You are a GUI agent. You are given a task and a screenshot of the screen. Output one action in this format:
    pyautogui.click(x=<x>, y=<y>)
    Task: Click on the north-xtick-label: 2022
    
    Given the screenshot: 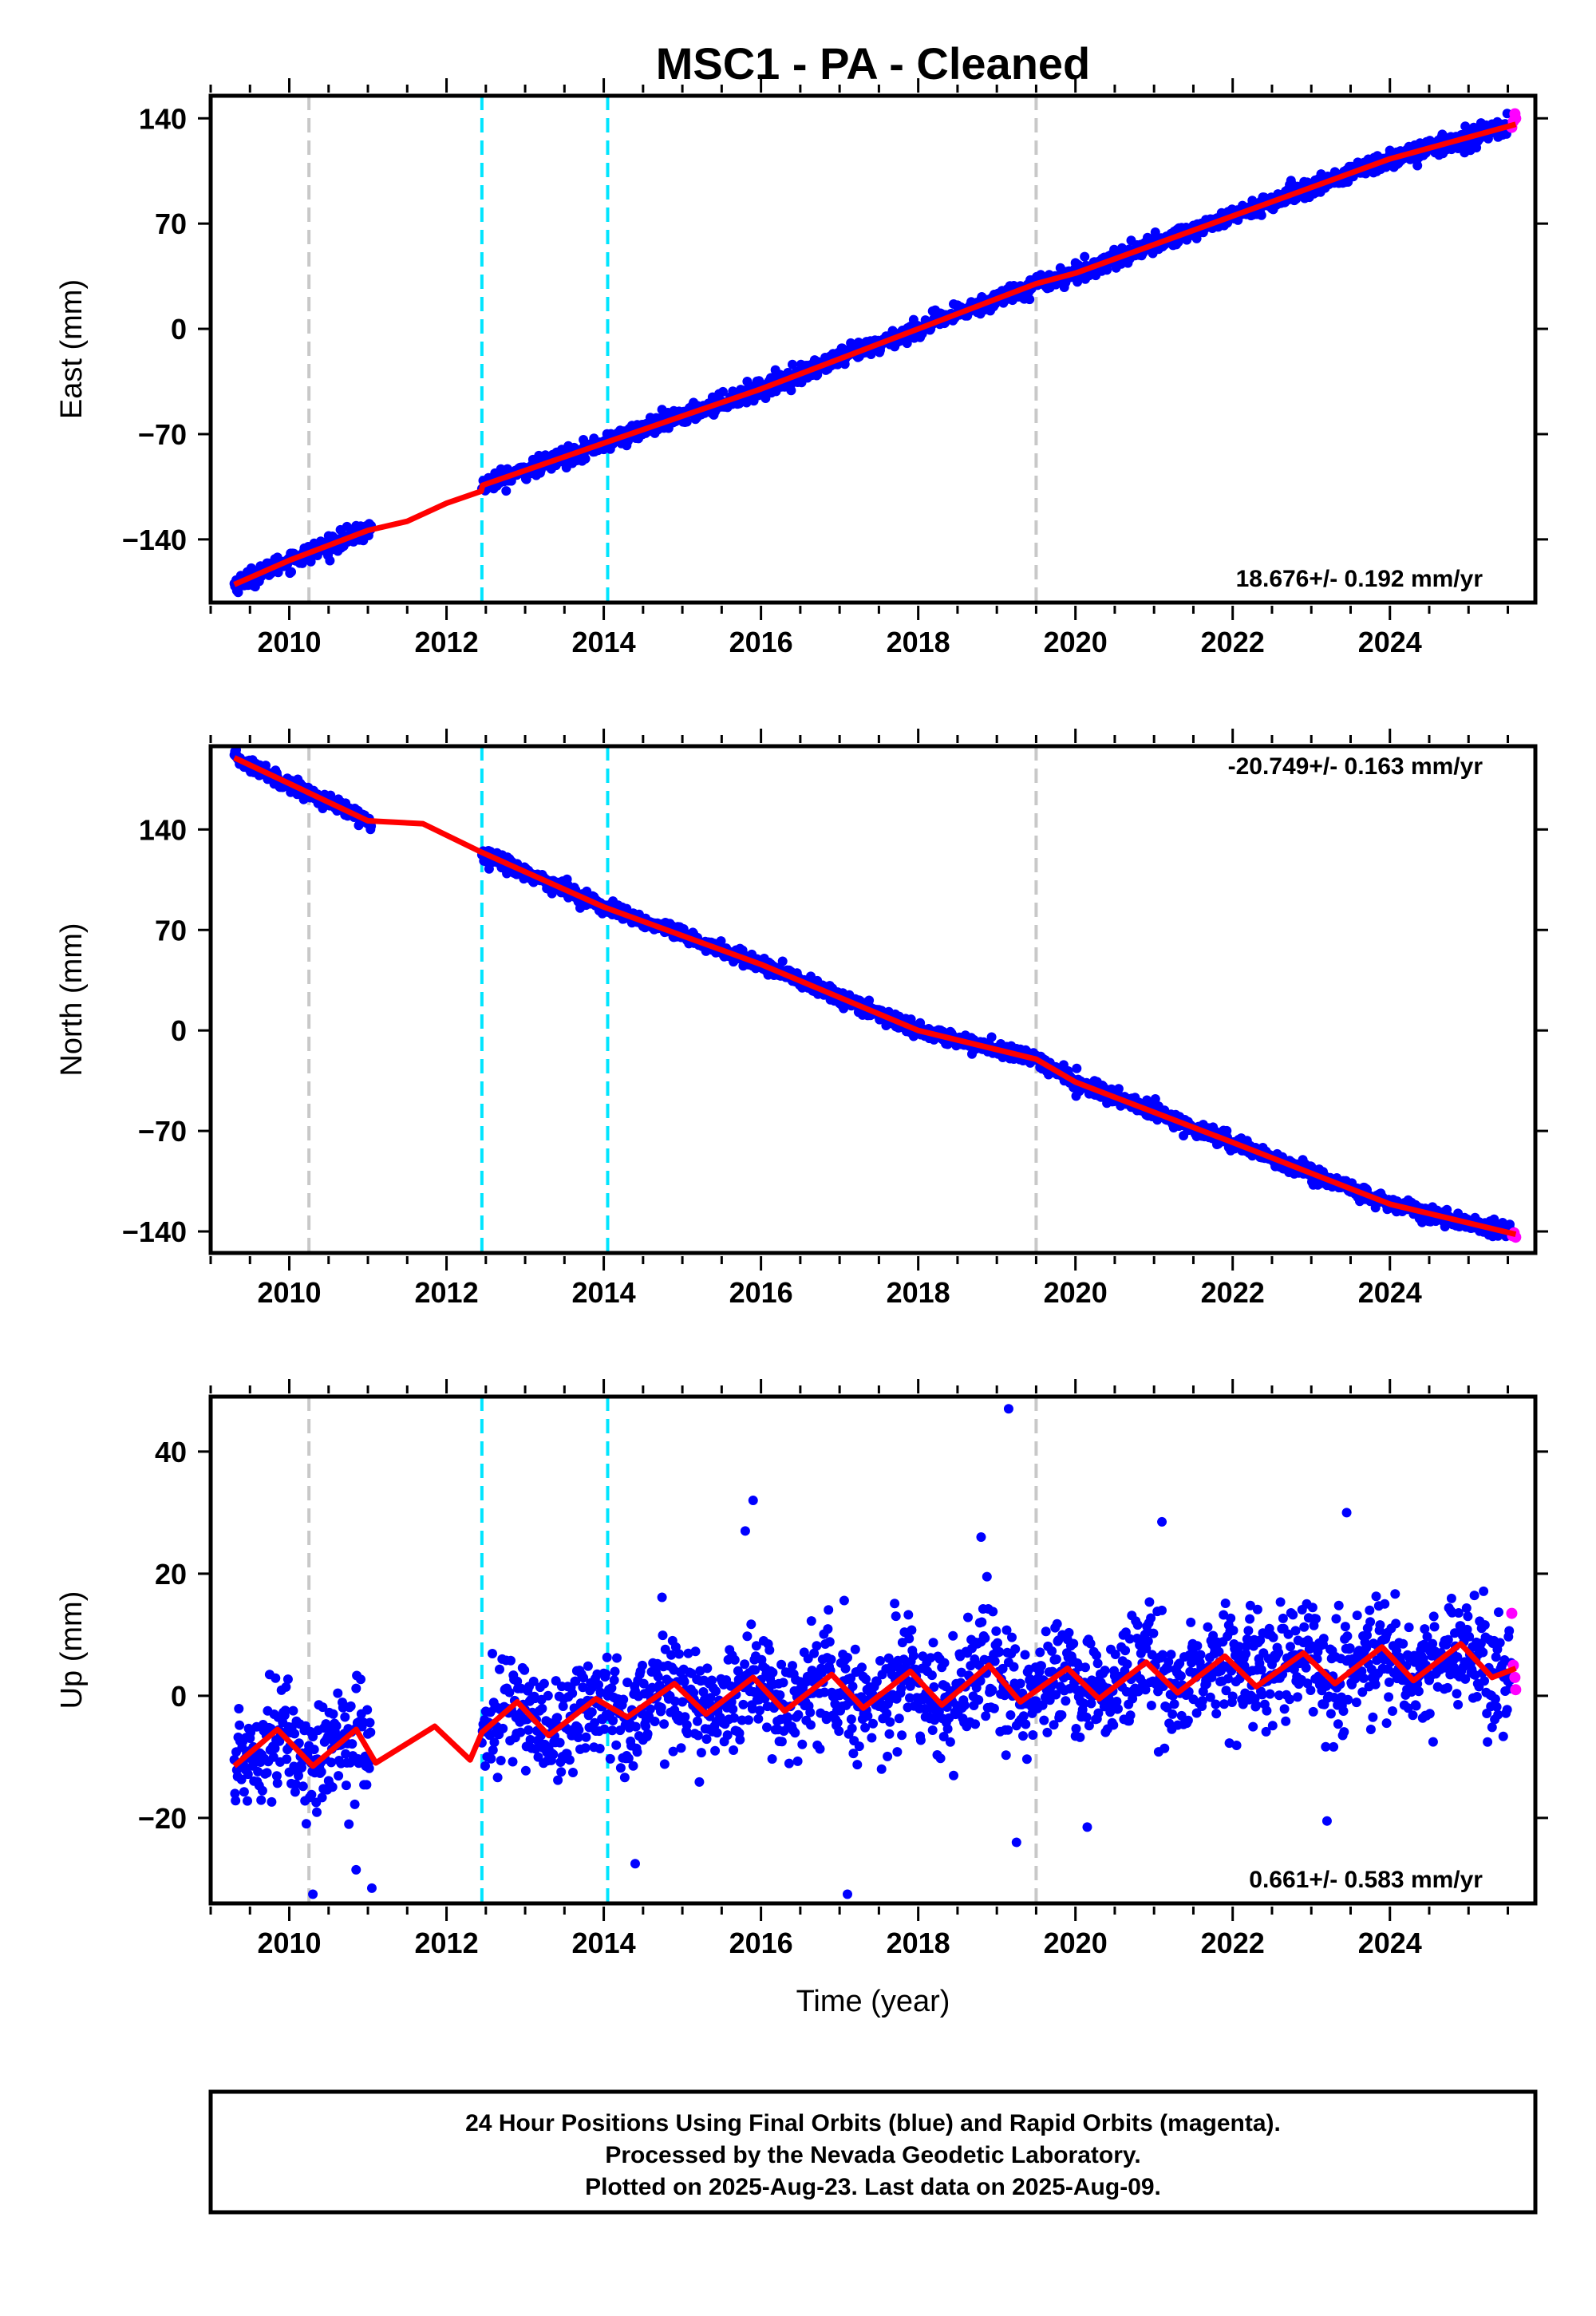 What is the action you would take?
    pyautogui.click(x=1233, y=1292)
    